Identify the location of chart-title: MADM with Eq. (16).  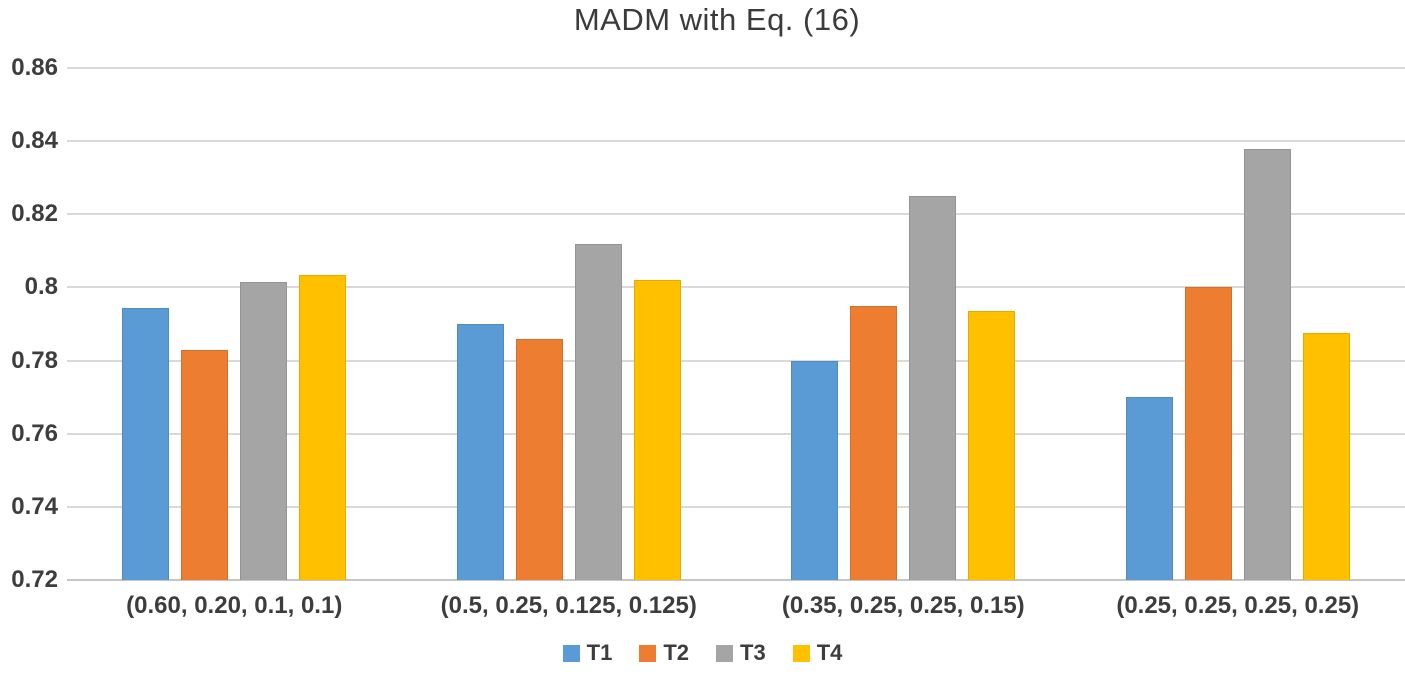
(717, 19).